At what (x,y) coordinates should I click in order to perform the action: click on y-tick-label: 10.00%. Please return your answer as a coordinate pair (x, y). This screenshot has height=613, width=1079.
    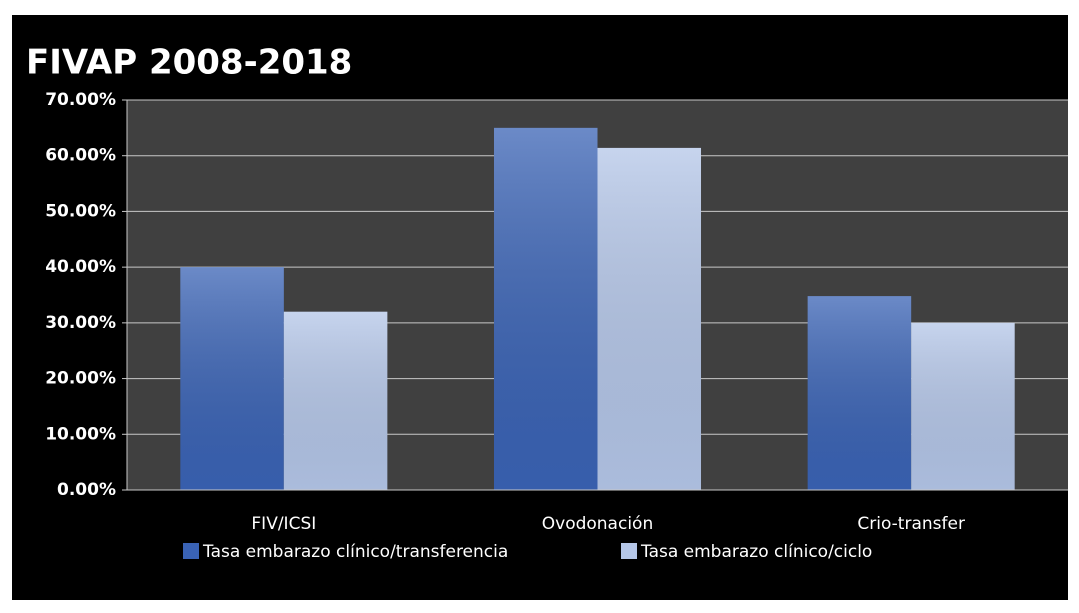
    Looking at the image, I should click on (80, 434).